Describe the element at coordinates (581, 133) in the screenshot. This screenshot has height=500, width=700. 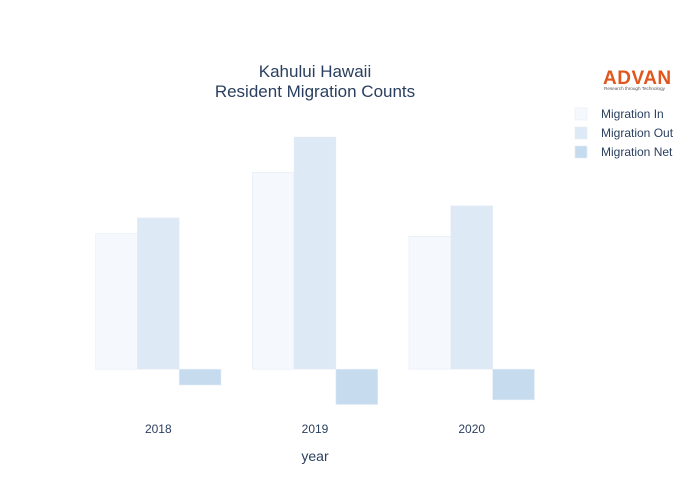
I see `legend-swatch-migration-out` at that location.